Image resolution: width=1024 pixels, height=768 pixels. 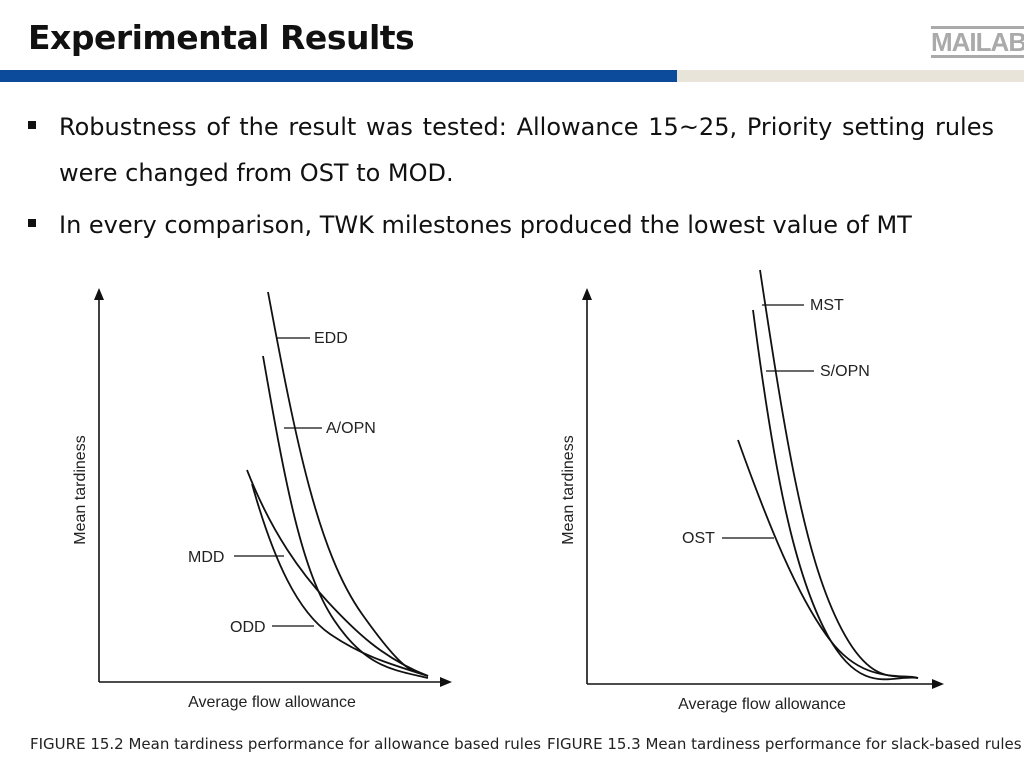 I want to click on curve-label-s-opn: S/OPN, so click(x=845, y=371).